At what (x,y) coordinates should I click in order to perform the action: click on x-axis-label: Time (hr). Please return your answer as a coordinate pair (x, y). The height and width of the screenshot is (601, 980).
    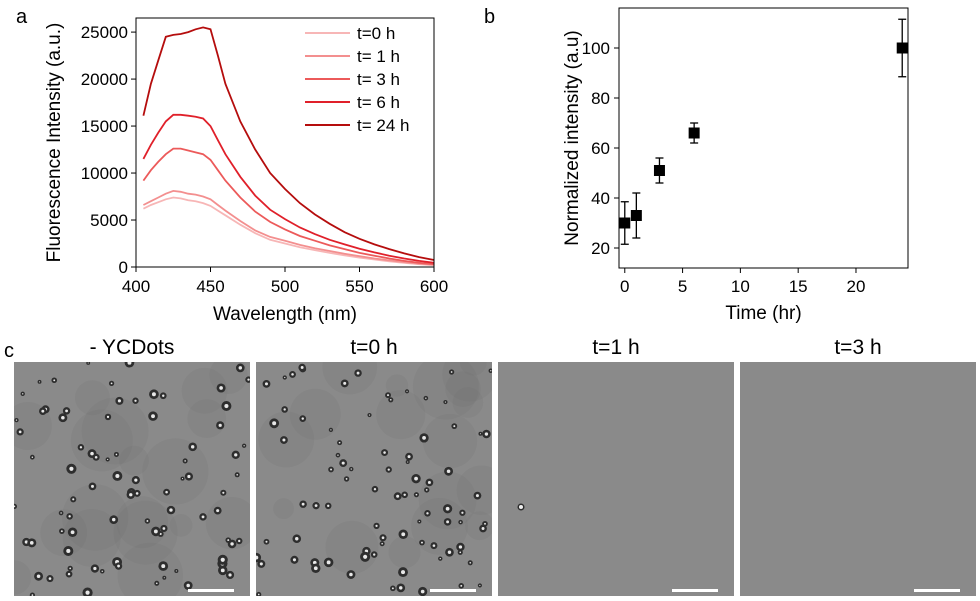
    Looking at the image, I should click on (763, 313).